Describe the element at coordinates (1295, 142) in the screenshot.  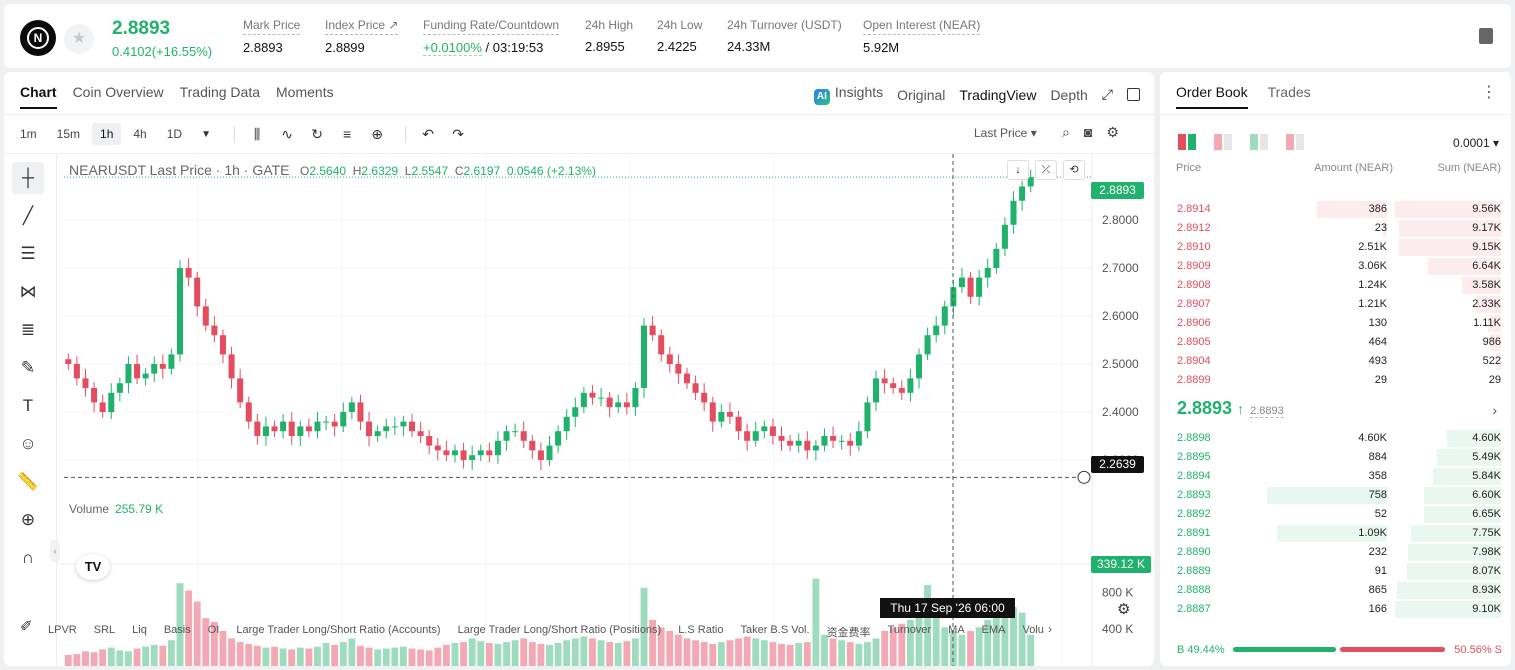
I see `view-compact-icon` at that location.